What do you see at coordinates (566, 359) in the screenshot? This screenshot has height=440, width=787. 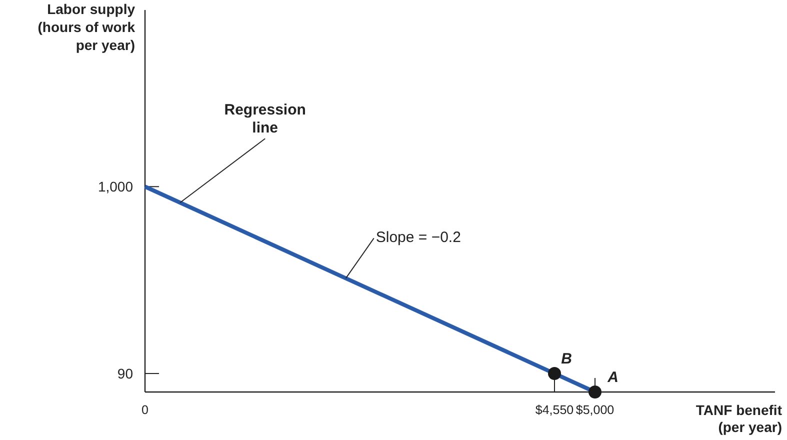 I see `annotation: B` at bounding box center [566, 359].